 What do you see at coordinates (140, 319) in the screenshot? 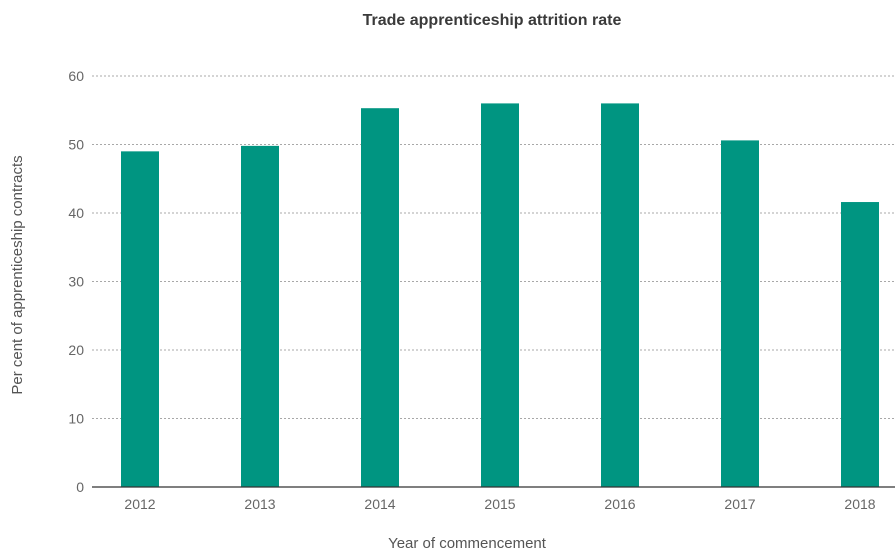
I see `bar-2012` at bounding box center [140, 319].